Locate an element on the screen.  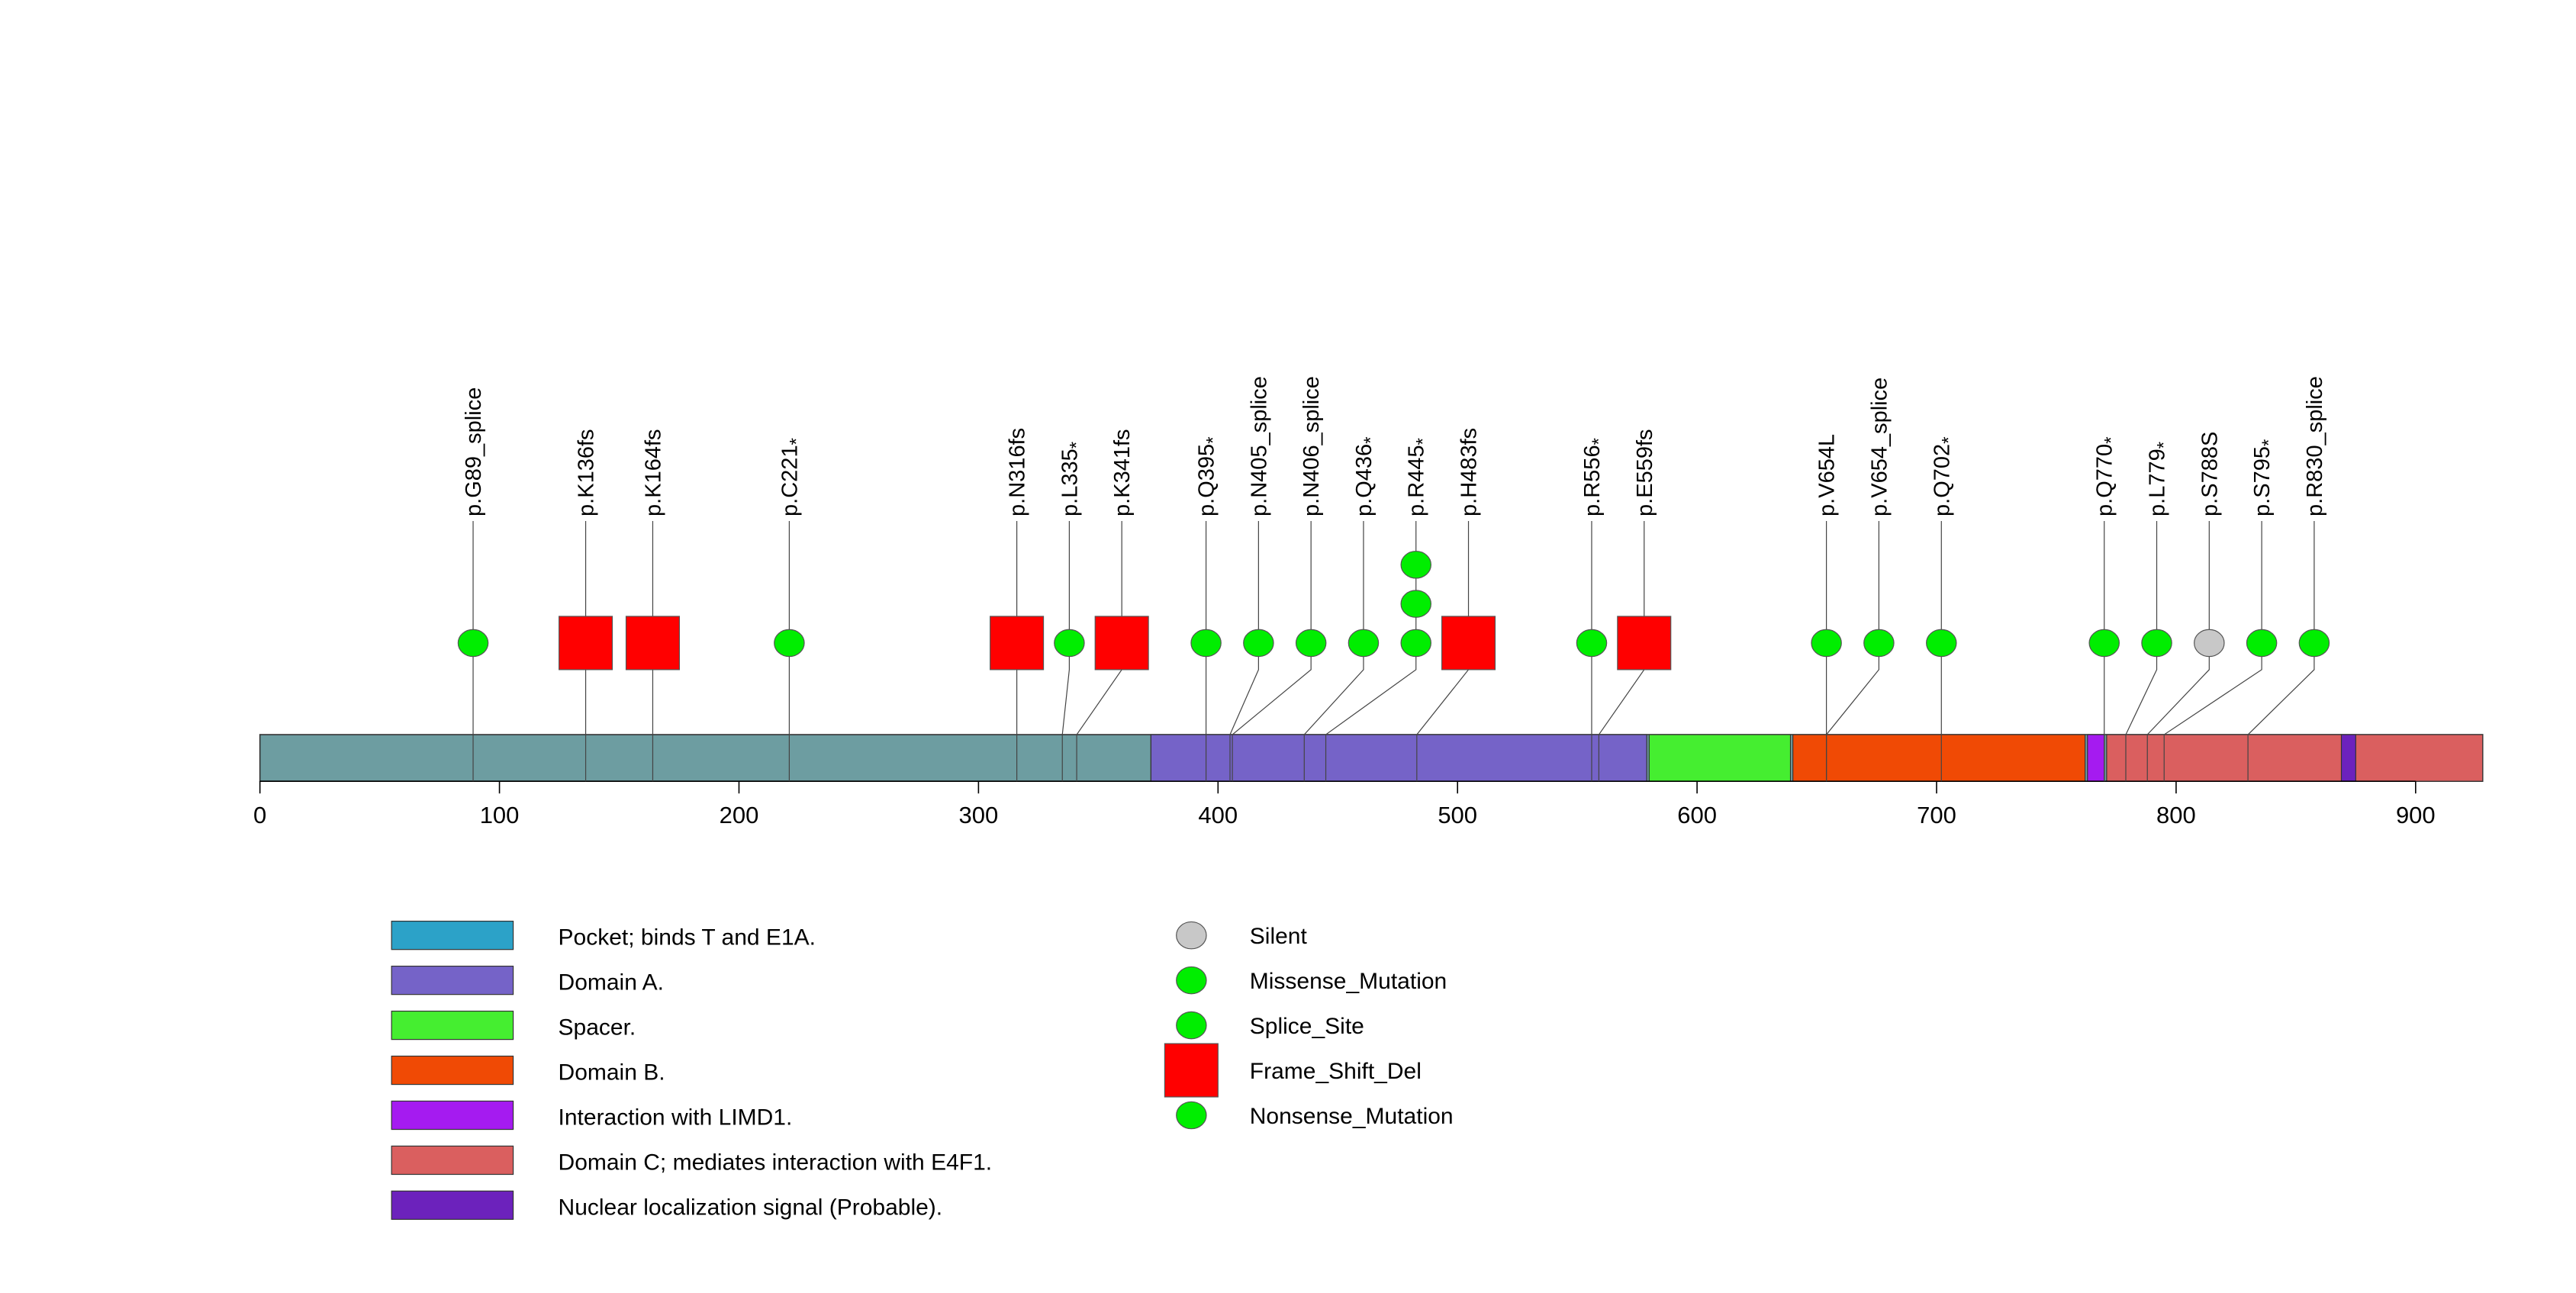
connector-p-n406-splice is located at coordinates (1272, 651).